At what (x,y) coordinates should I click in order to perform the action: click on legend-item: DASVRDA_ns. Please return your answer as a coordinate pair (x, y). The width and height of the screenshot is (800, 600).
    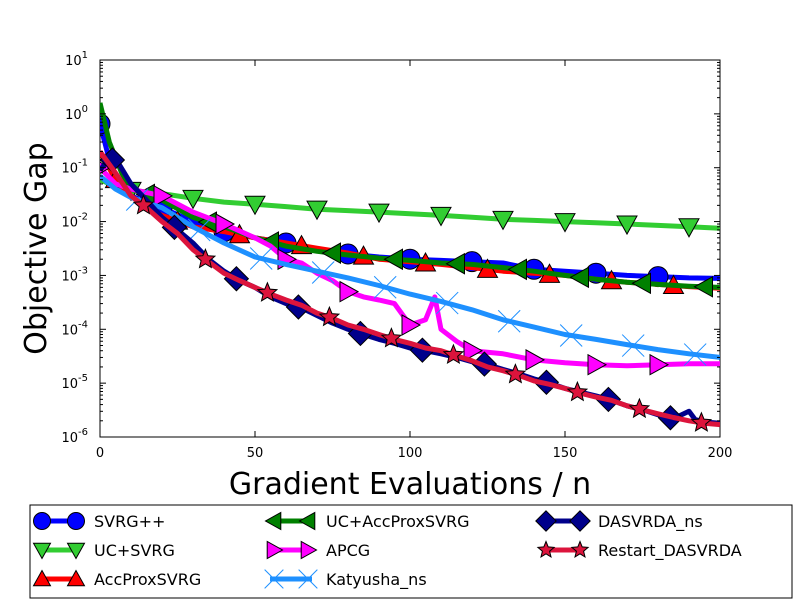
    Looking at the image, I should click on (619, 521).